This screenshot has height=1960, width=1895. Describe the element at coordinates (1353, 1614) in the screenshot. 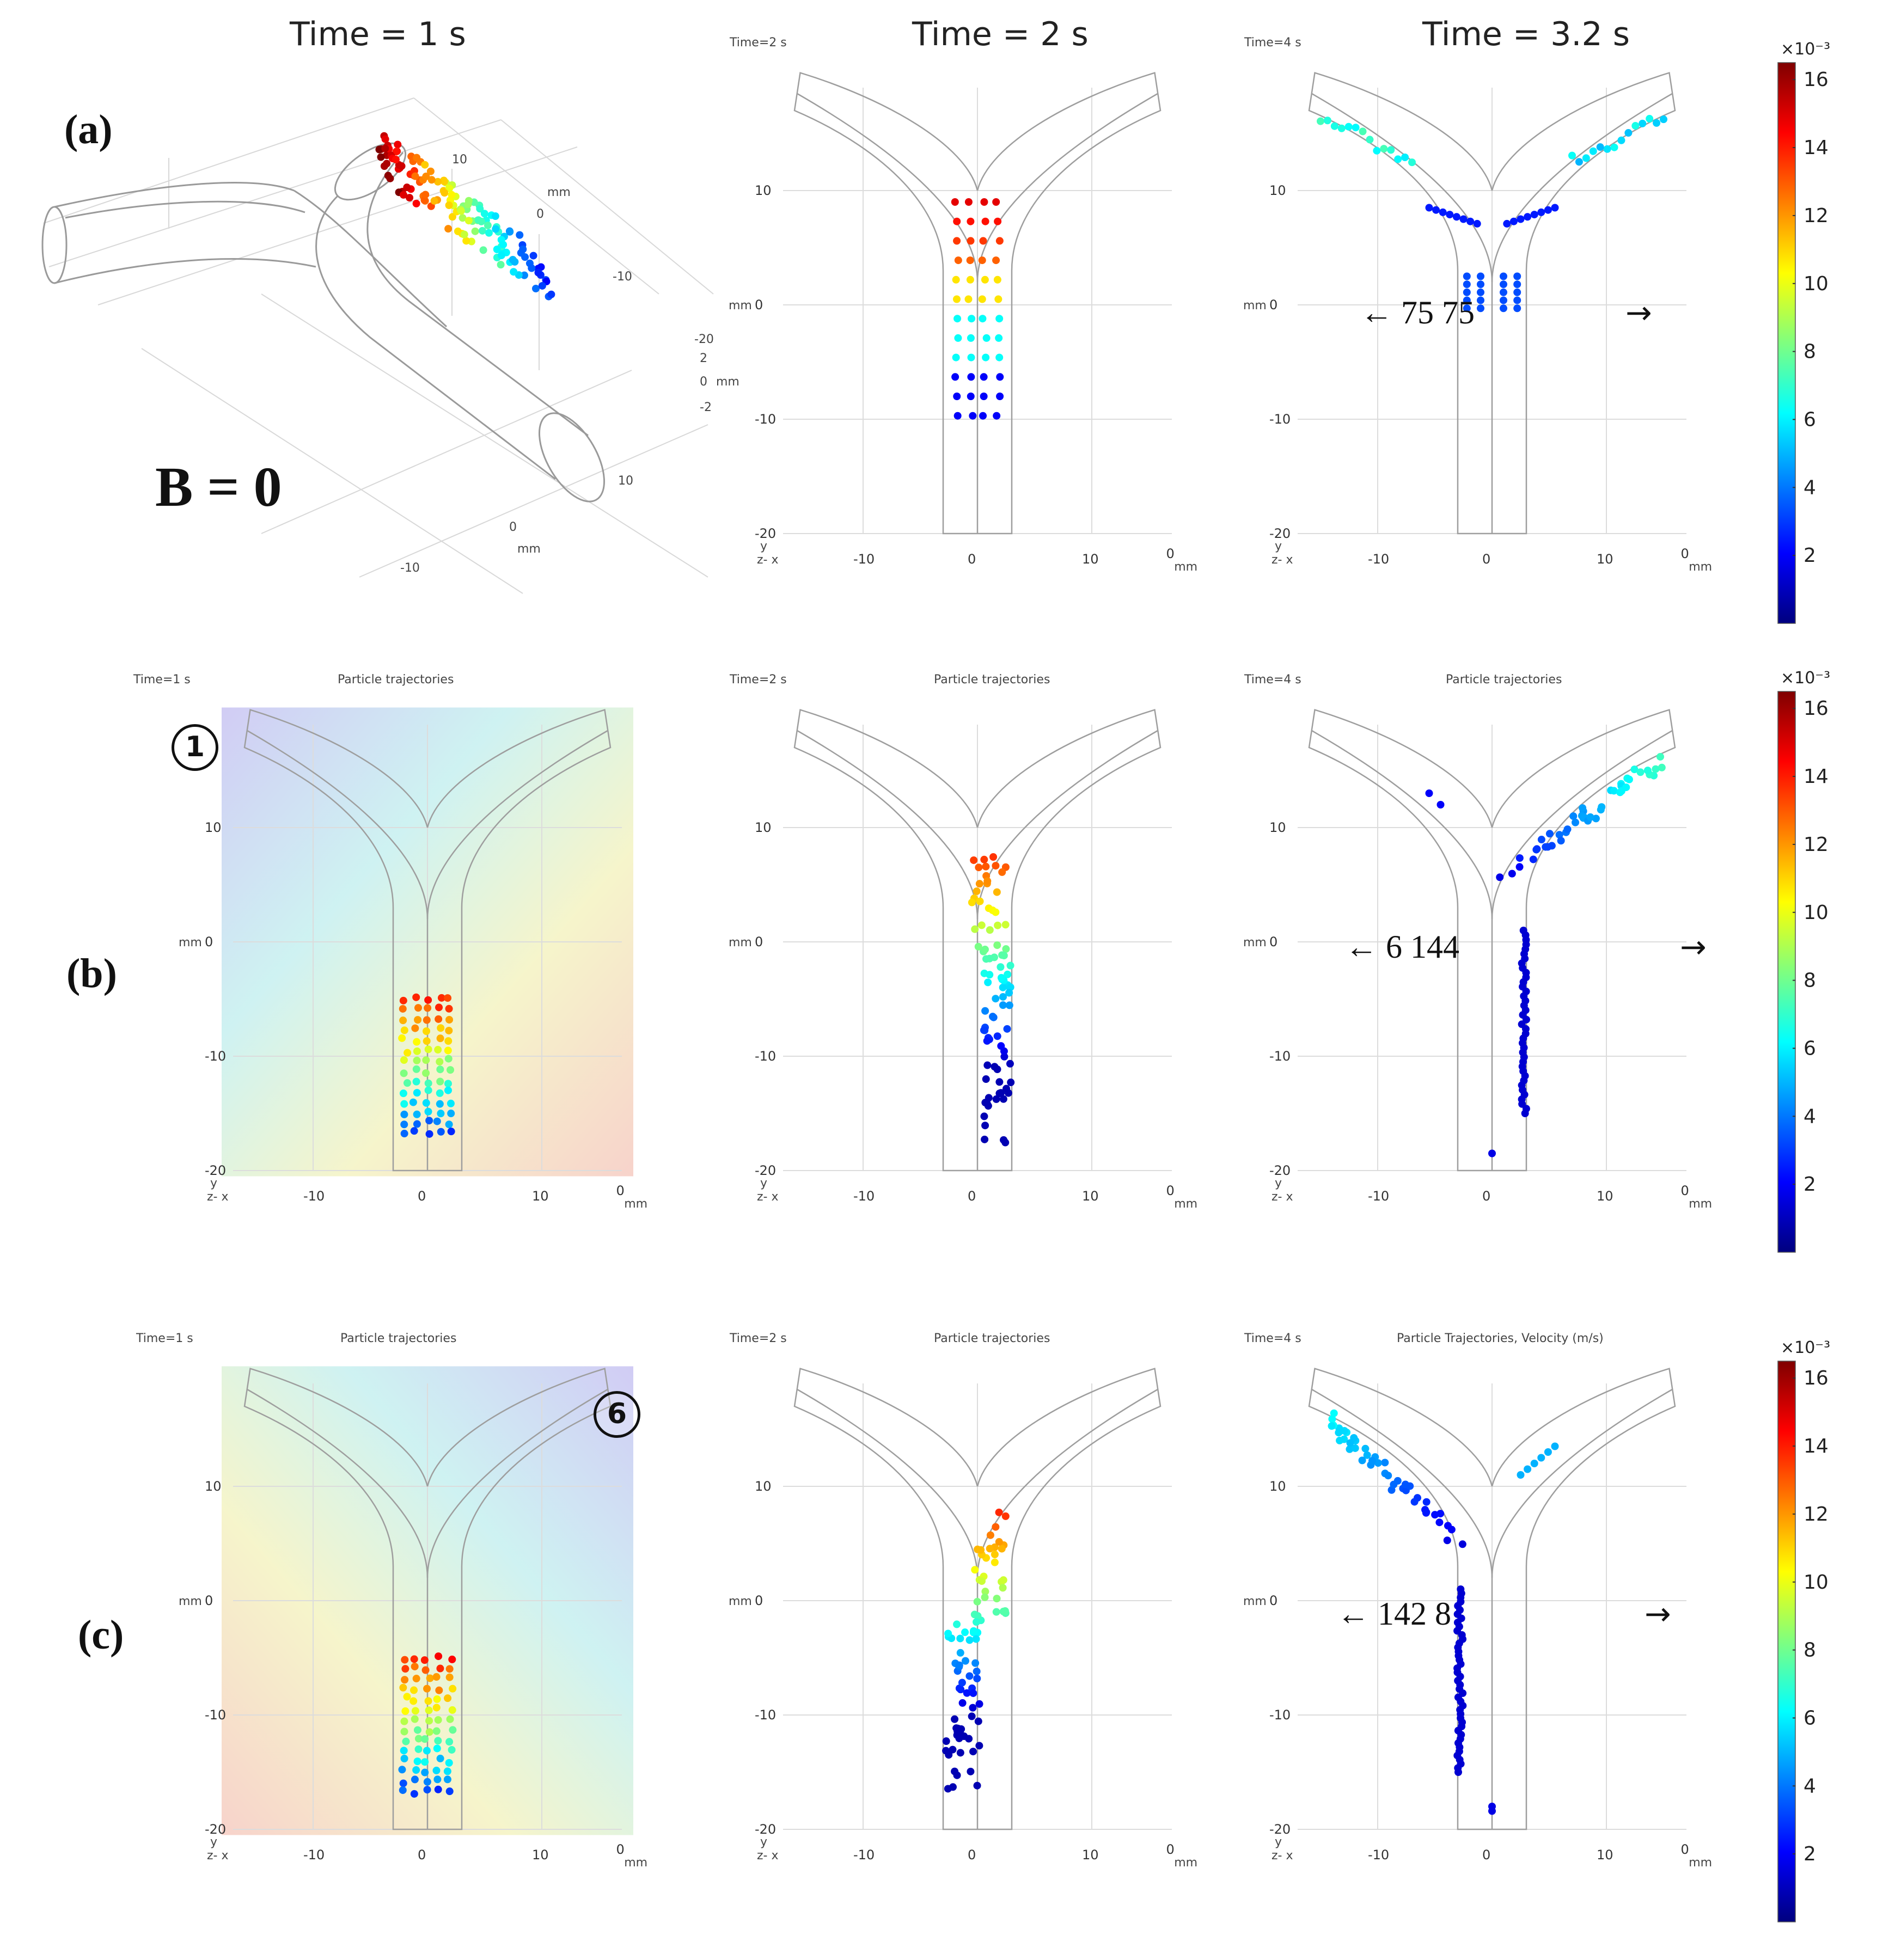

I see `annotation-c-left-arrow: ←` at that location.